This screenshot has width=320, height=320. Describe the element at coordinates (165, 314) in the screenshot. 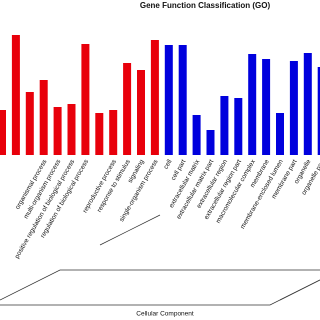

I see `group-label: Cellular Component` at that location.